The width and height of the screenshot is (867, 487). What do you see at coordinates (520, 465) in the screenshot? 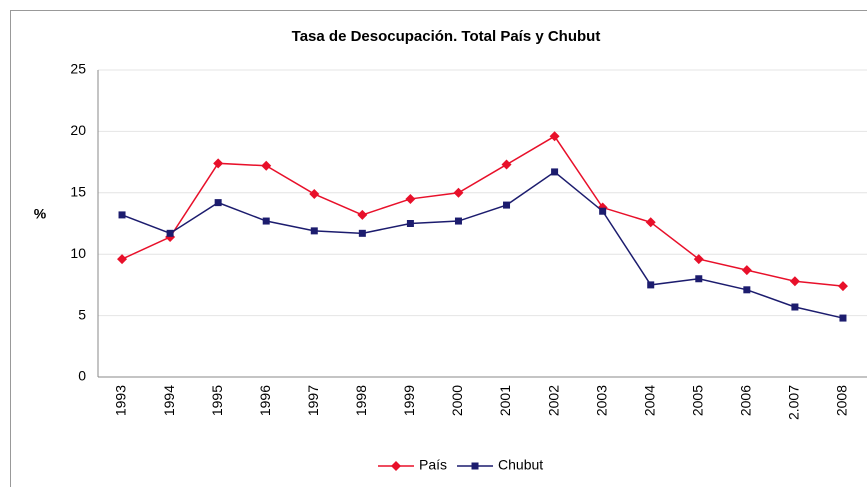
I see `legend-label: Chubut` at bounding box center [520, 465].